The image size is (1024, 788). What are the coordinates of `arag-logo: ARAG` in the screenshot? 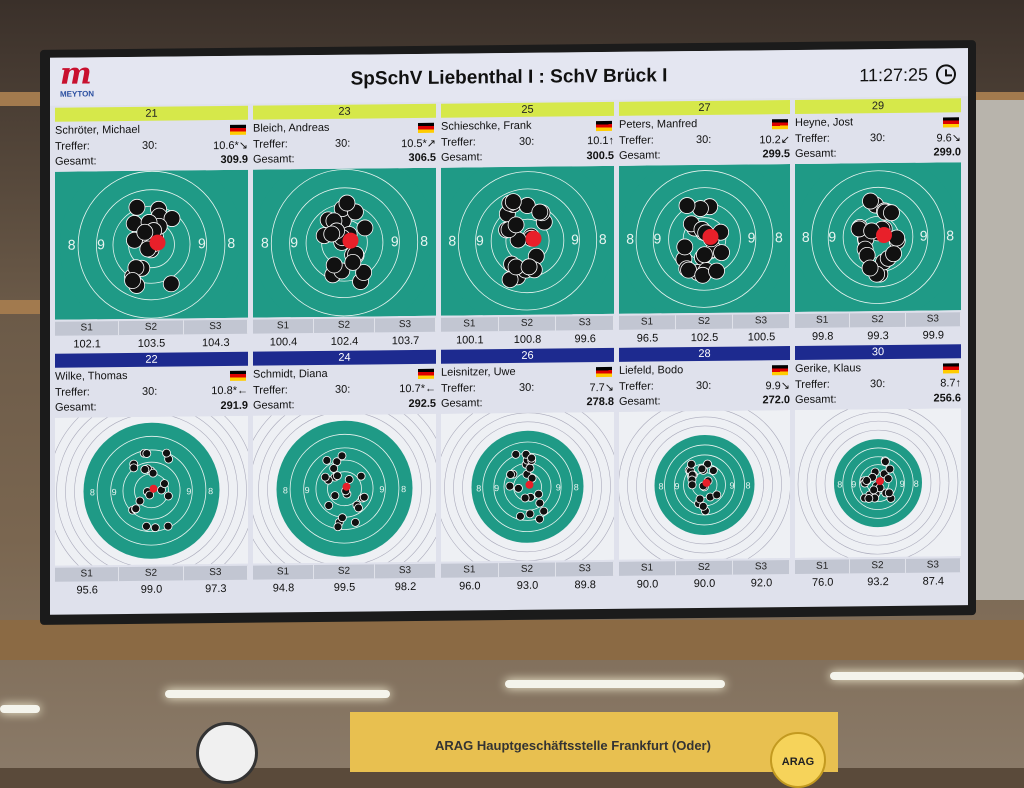 It's located at (798, 760).